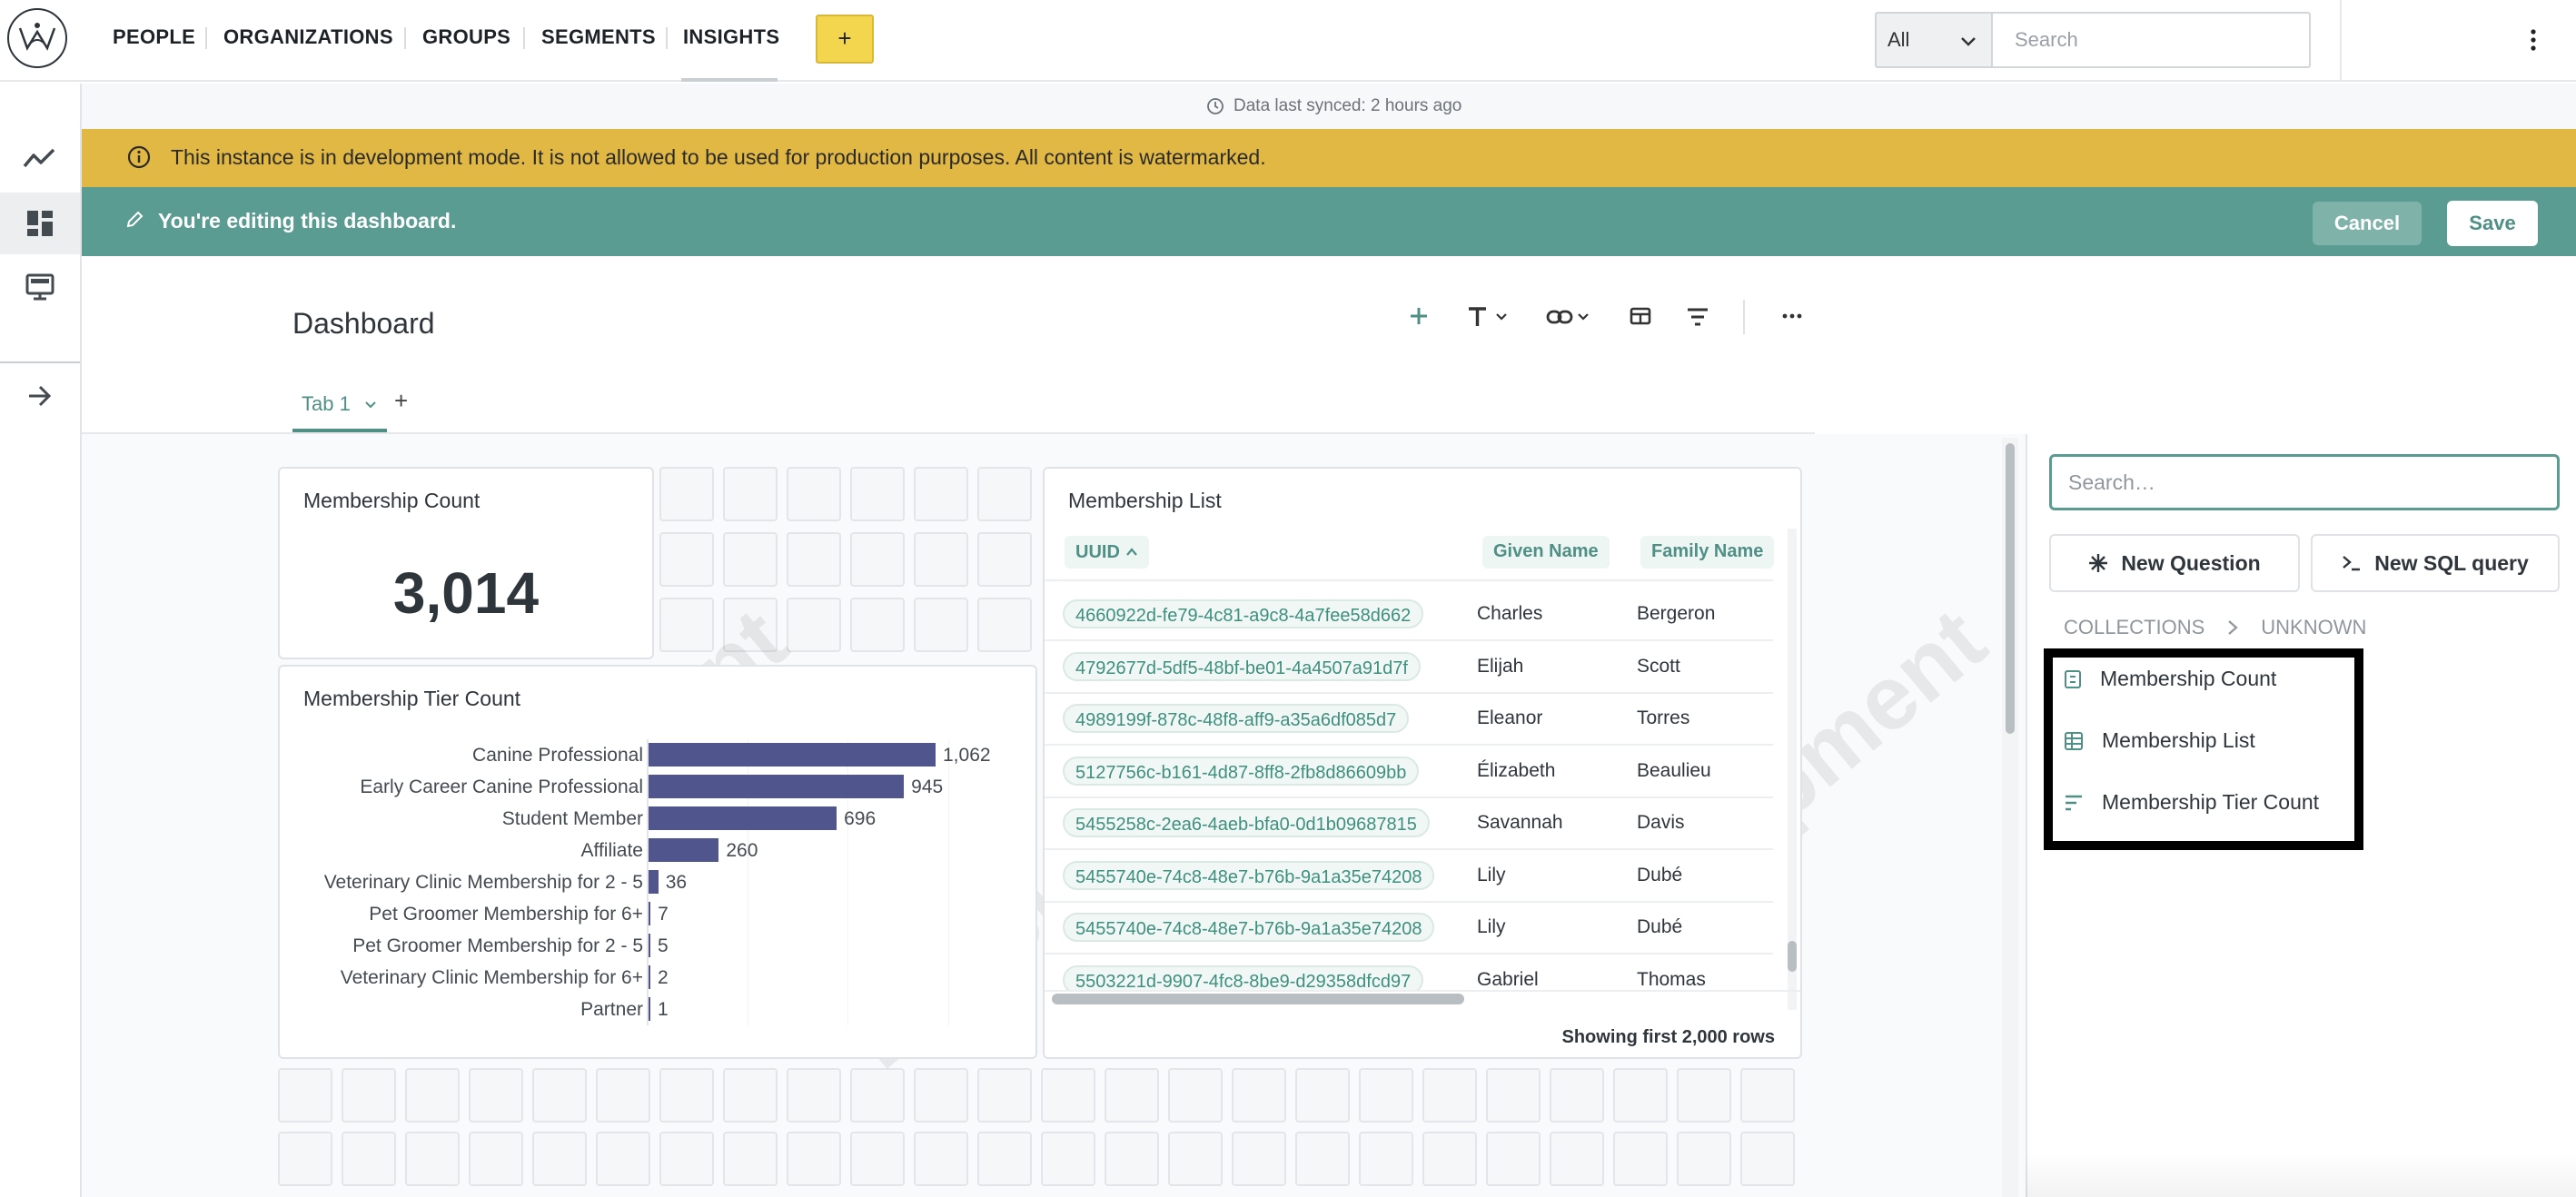 This screenshot has height=1197, width=2576. I want to click on more-icon, so click(1792, 316).